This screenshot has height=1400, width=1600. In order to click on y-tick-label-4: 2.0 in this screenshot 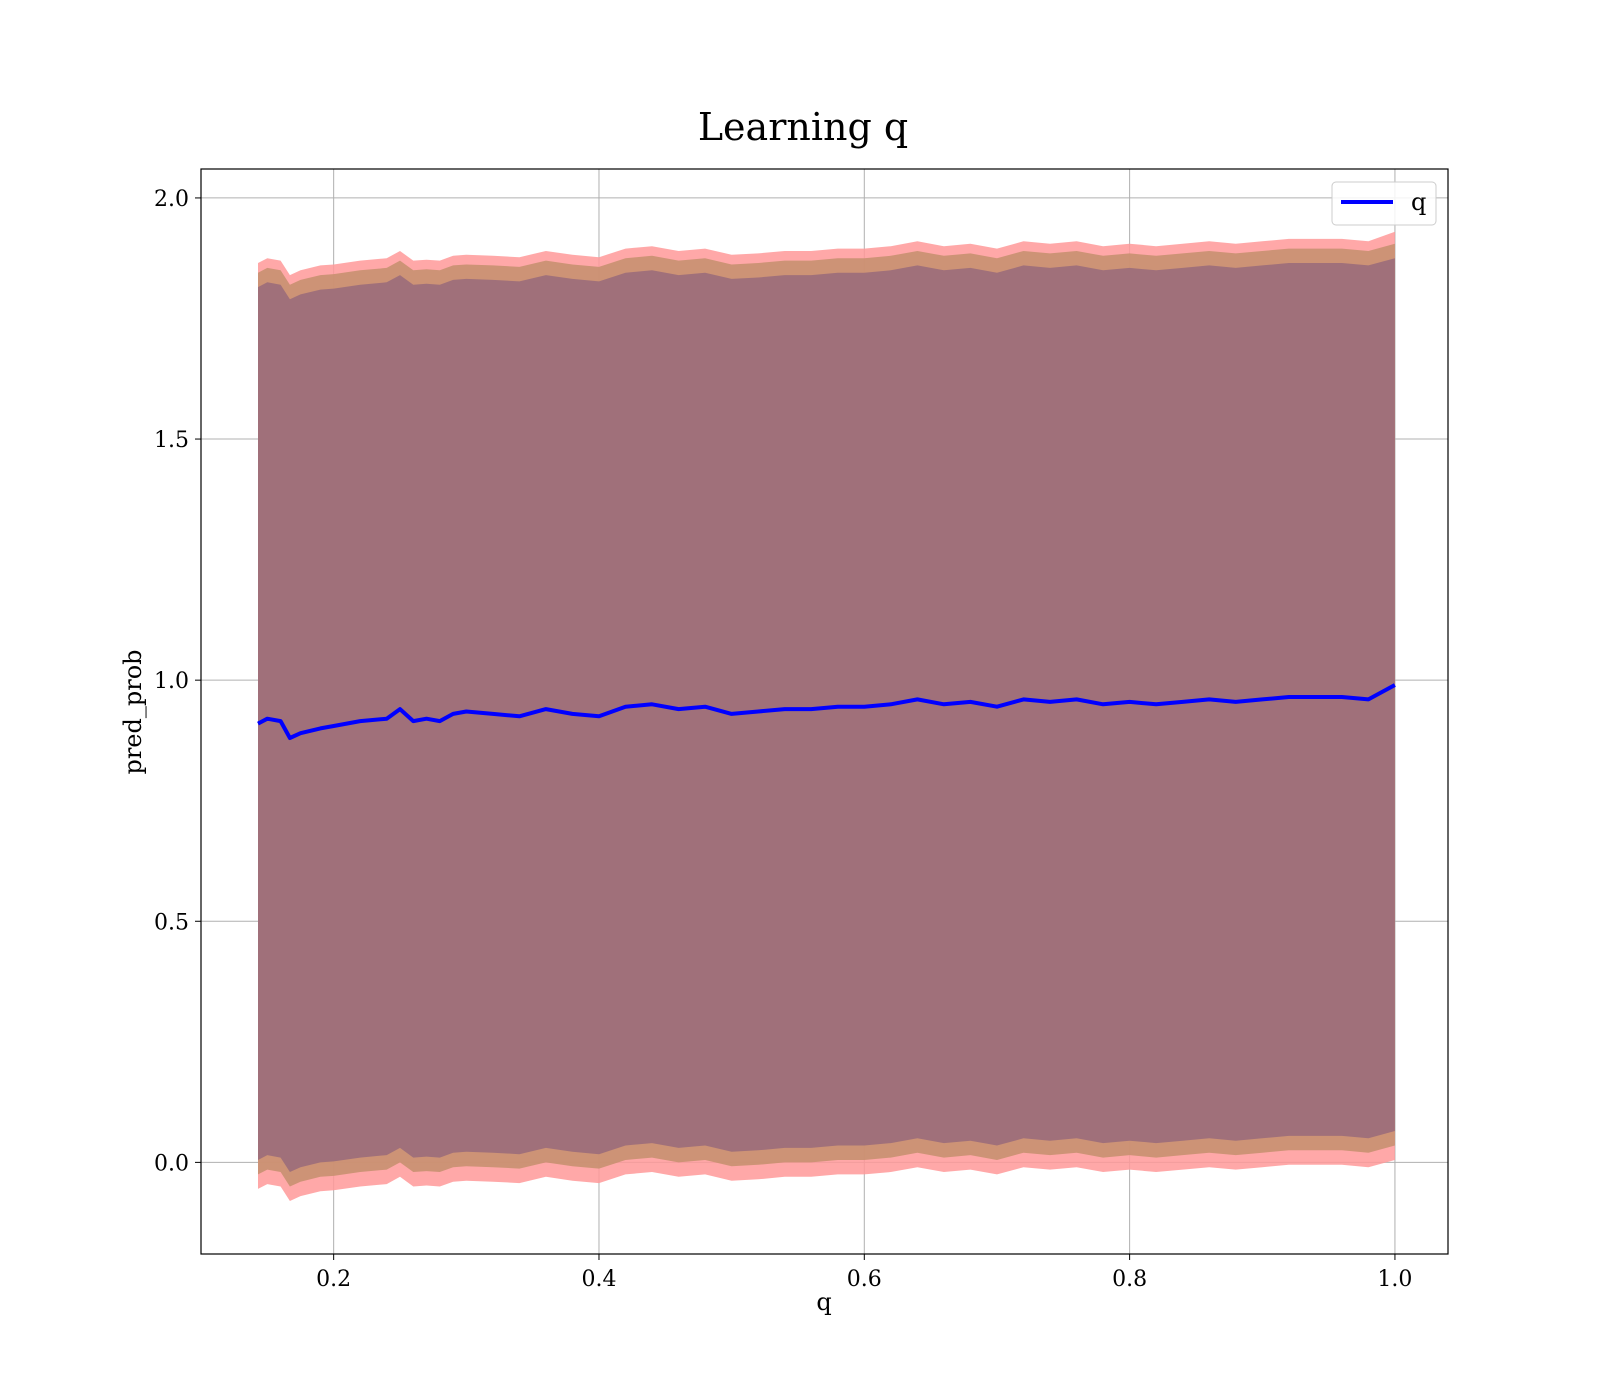, I will do `click(171, 199)`.